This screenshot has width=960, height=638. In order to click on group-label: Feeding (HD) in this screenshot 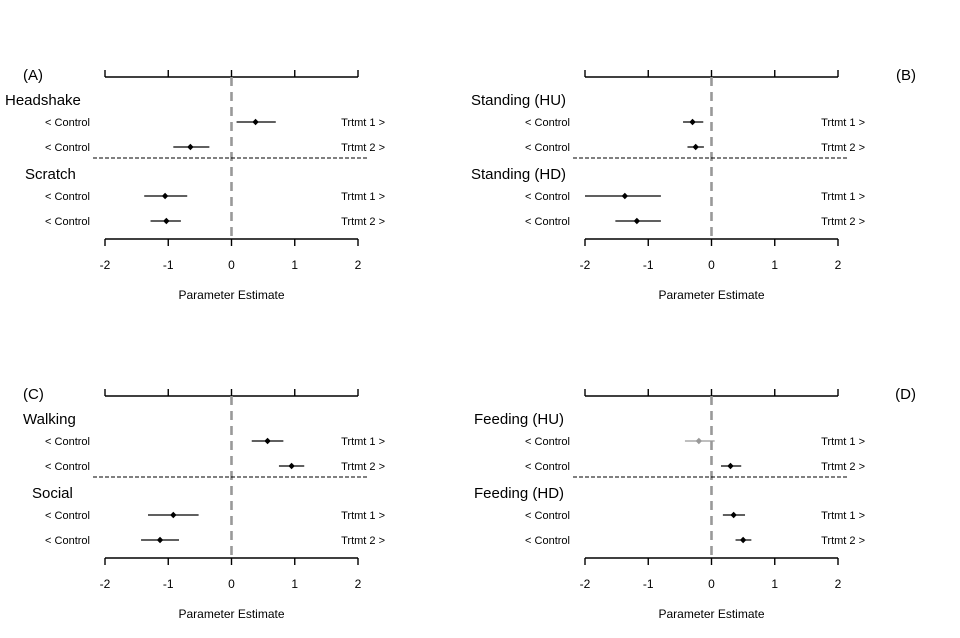, I will do `click(519, 493)`.